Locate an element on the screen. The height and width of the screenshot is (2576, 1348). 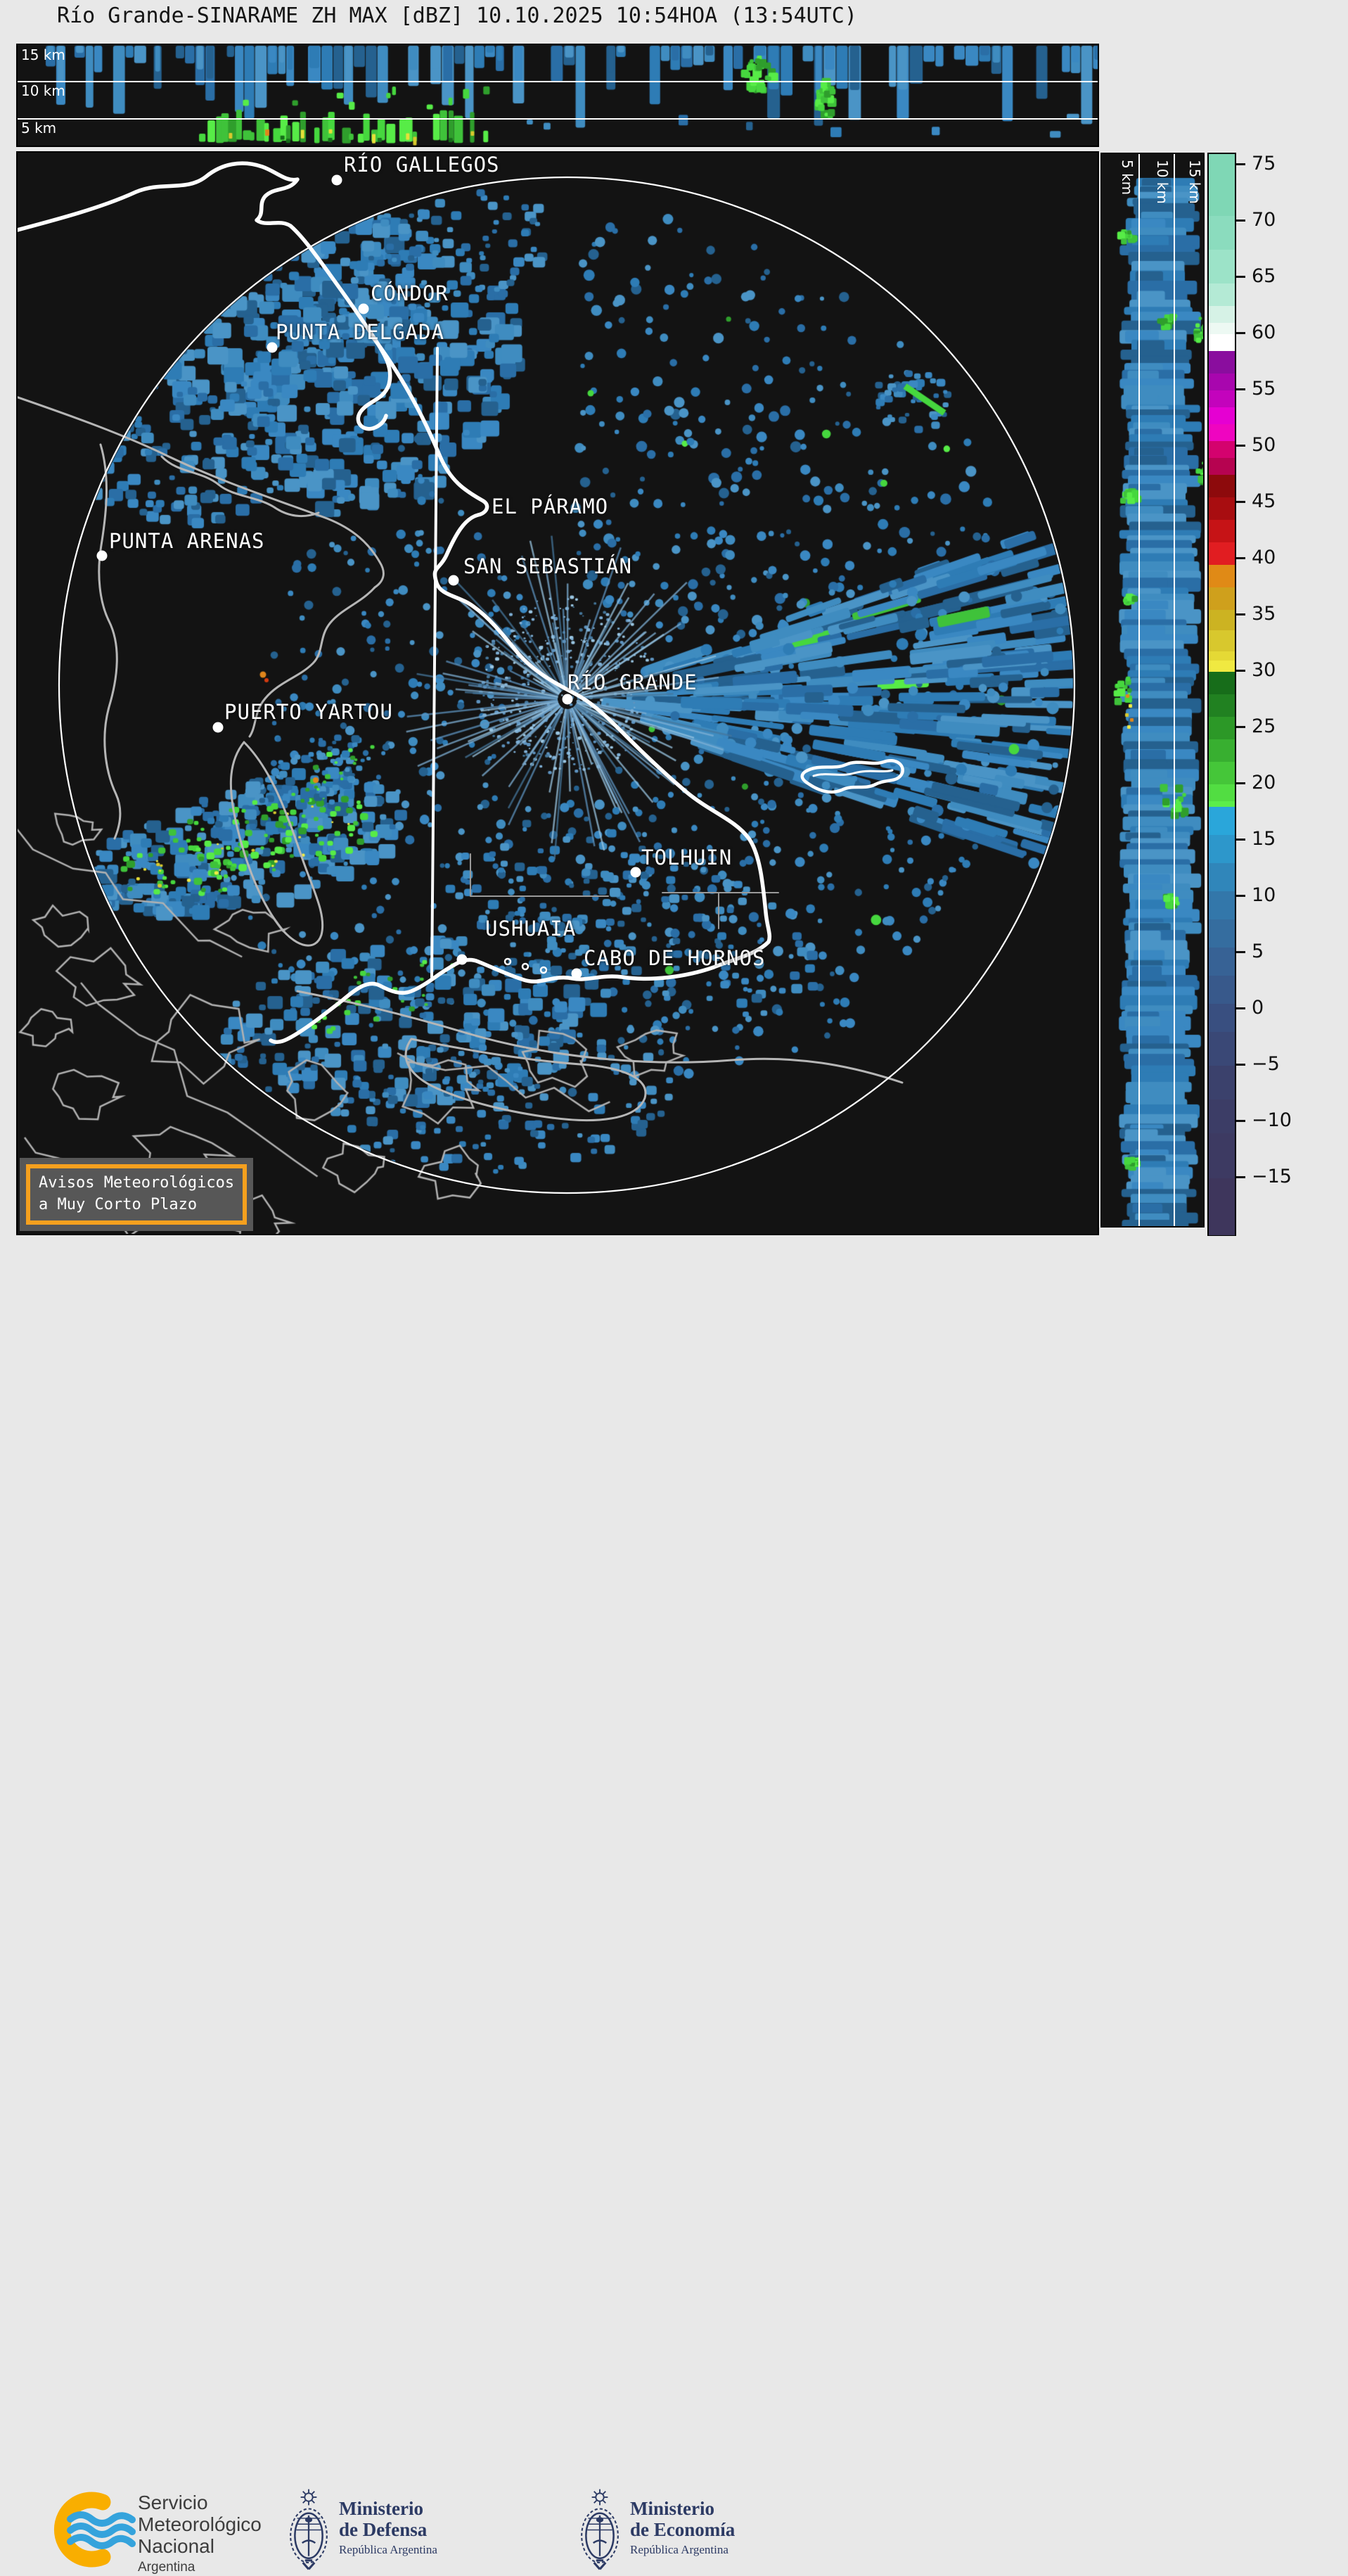
colorbar-tick-label: 70 is located at coordinates (1264, 219).